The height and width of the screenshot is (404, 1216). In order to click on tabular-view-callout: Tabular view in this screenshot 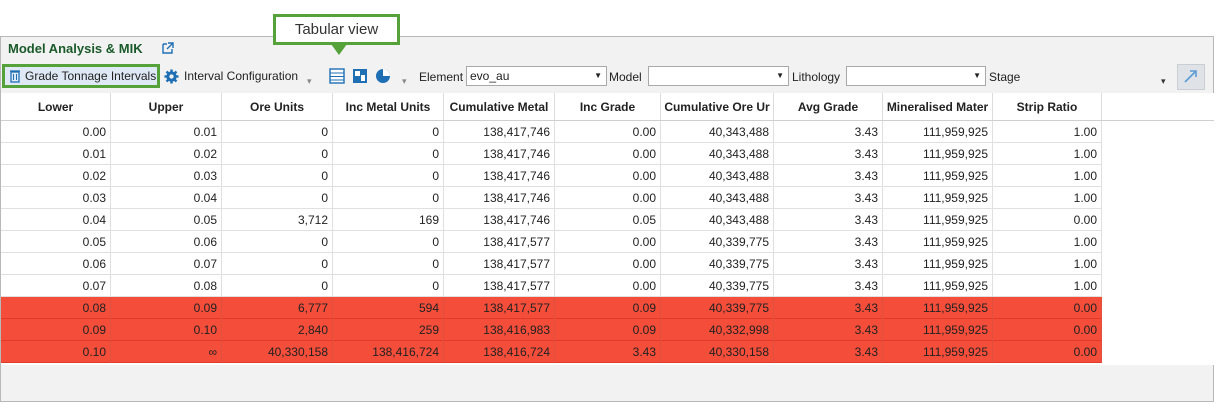, I will do `click(336, 29)`.